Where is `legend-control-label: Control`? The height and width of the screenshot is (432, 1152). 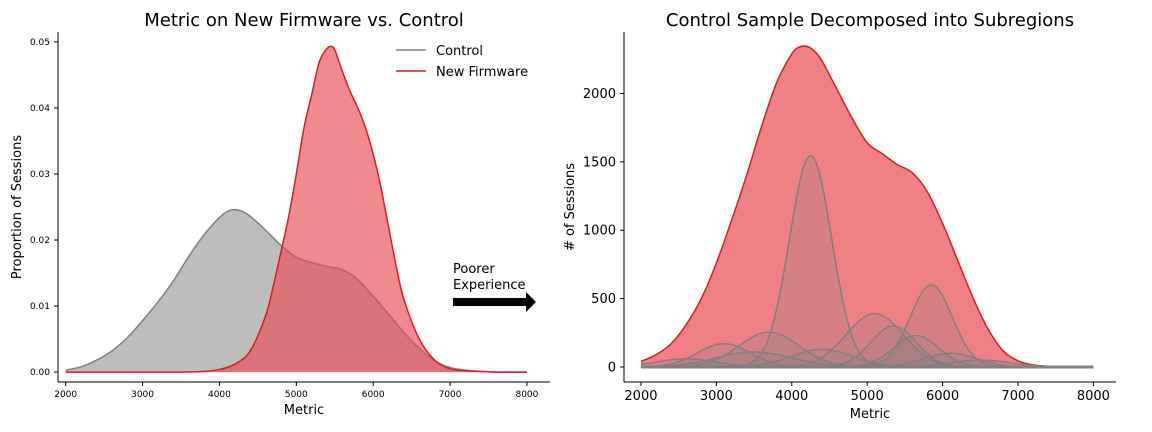 legend-control-label: Control is located at coordinates (459, 51).